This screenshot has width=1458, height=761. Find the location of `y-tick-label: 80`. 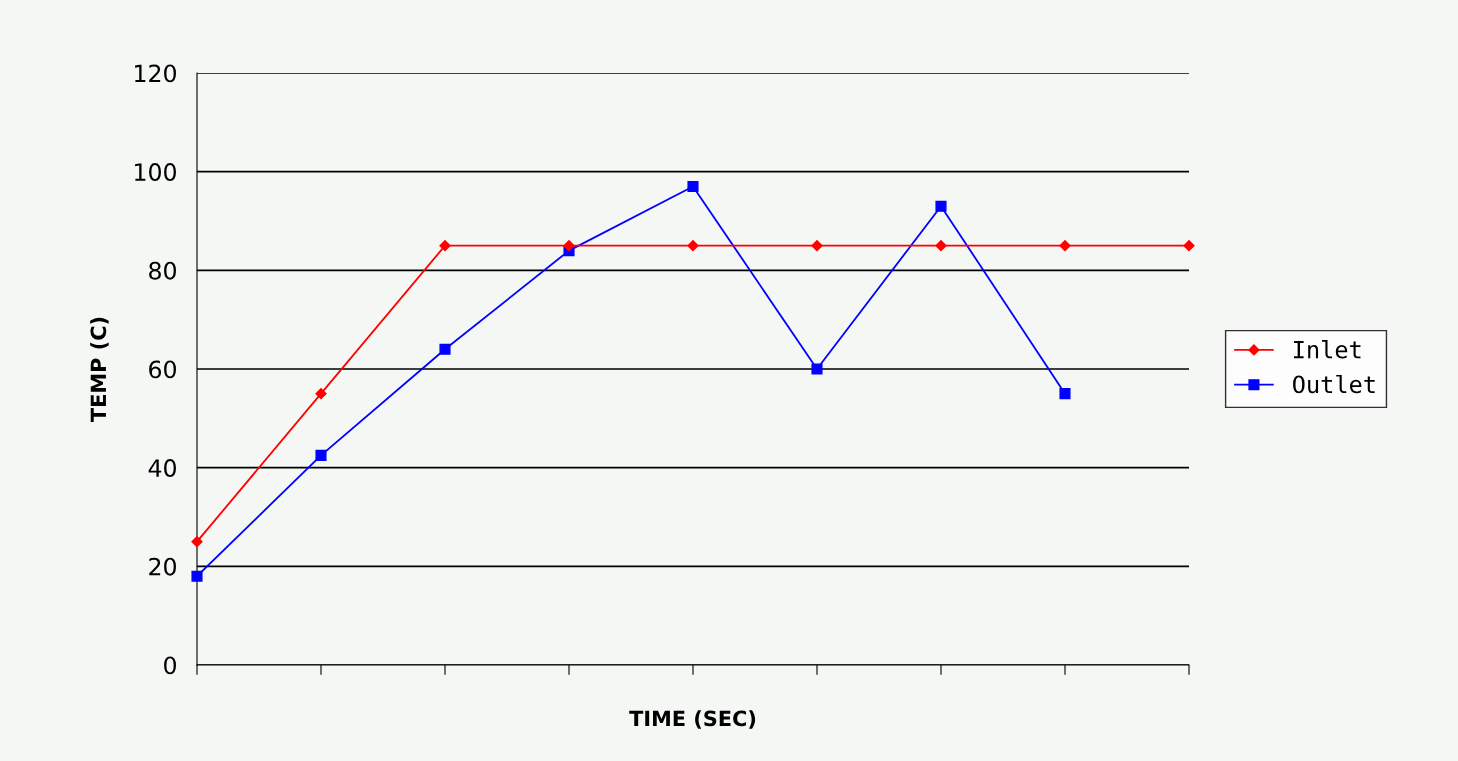

y-tick-label: 80 is located at coordinates (162, 270).